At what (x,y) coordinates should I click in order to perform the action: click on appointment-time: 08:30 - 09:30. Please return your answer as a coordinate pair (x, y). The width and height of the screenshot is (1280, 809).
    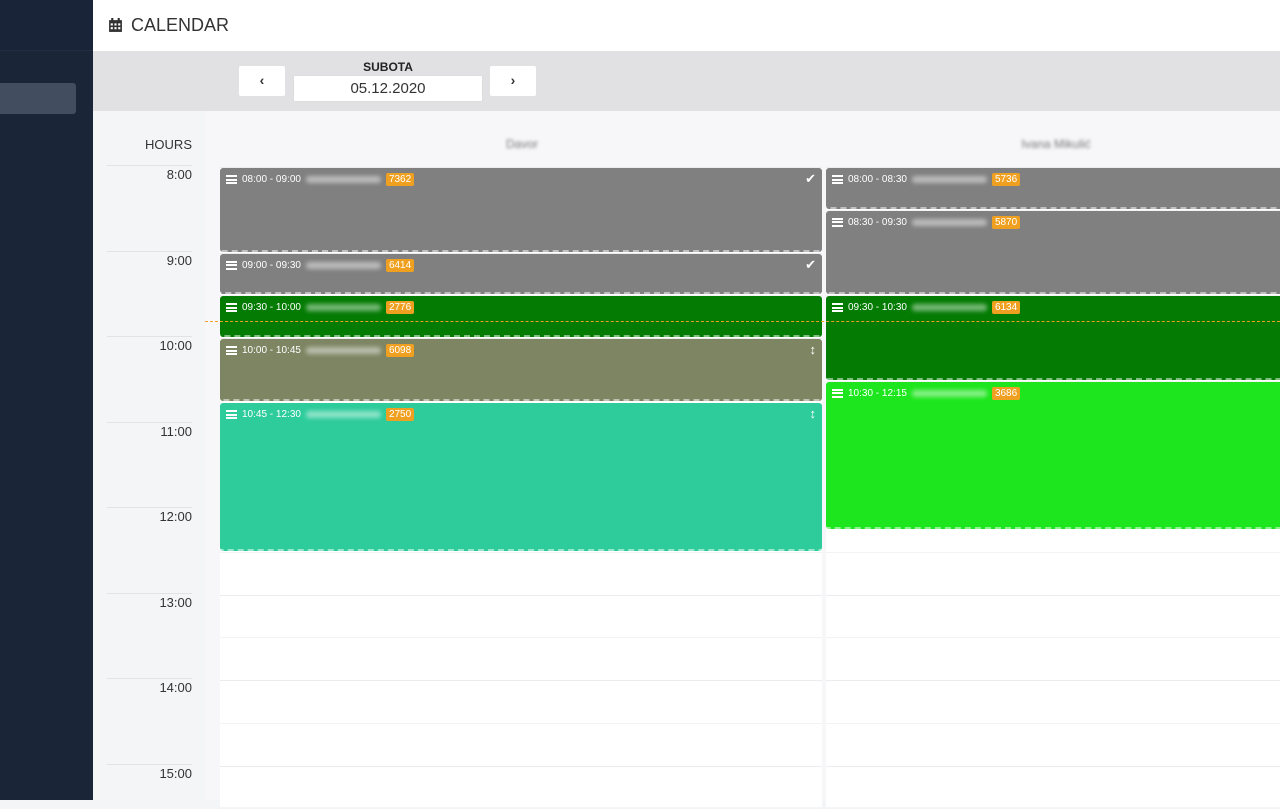
    Looking at the image, I should click on (877, 222).